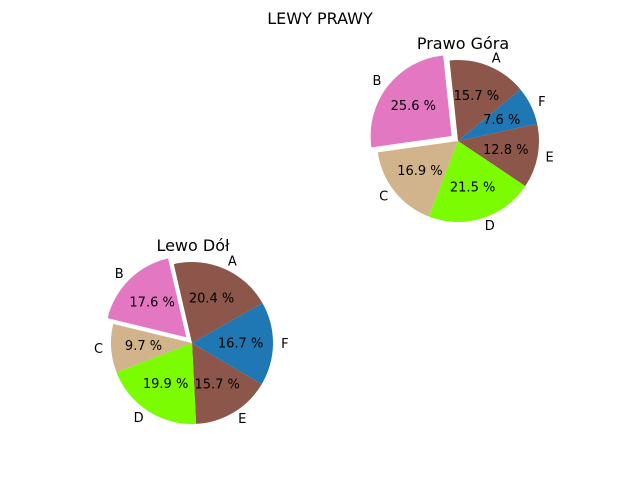  Describe the element at coordinates (151, 303) in the screenshot. I see `slice-percent-lewo-dol-b: 17.6 %` at that location.